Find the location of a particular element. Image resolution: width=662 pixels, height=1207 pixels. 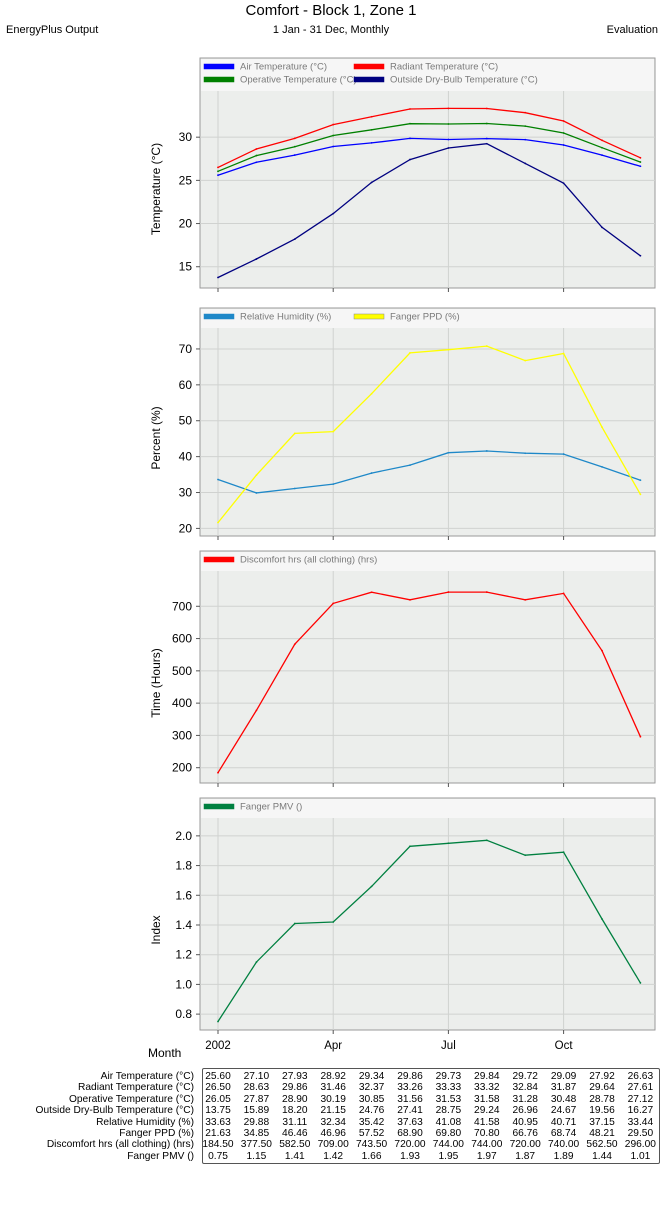

table-cell: 27.61 is located at coordinates (640, 1088).